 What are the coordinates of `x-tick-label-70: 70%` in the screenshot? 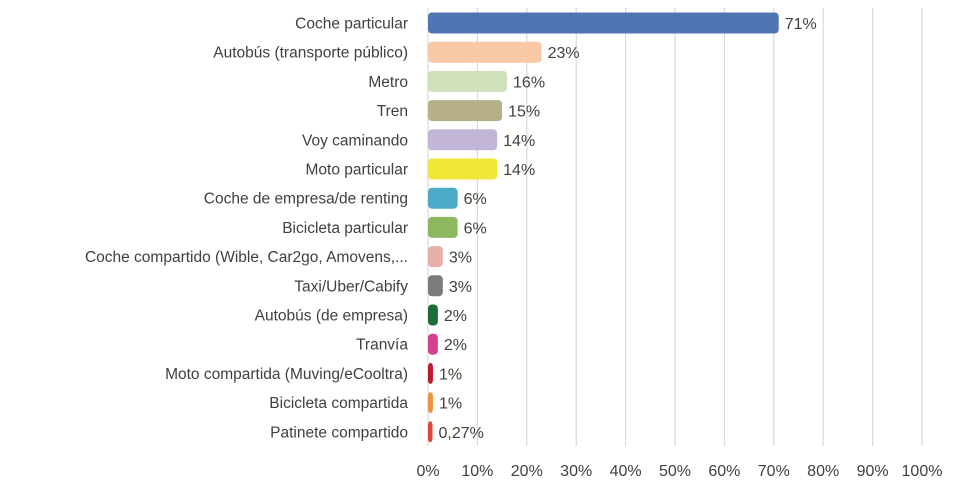 It's located at (774, 471).